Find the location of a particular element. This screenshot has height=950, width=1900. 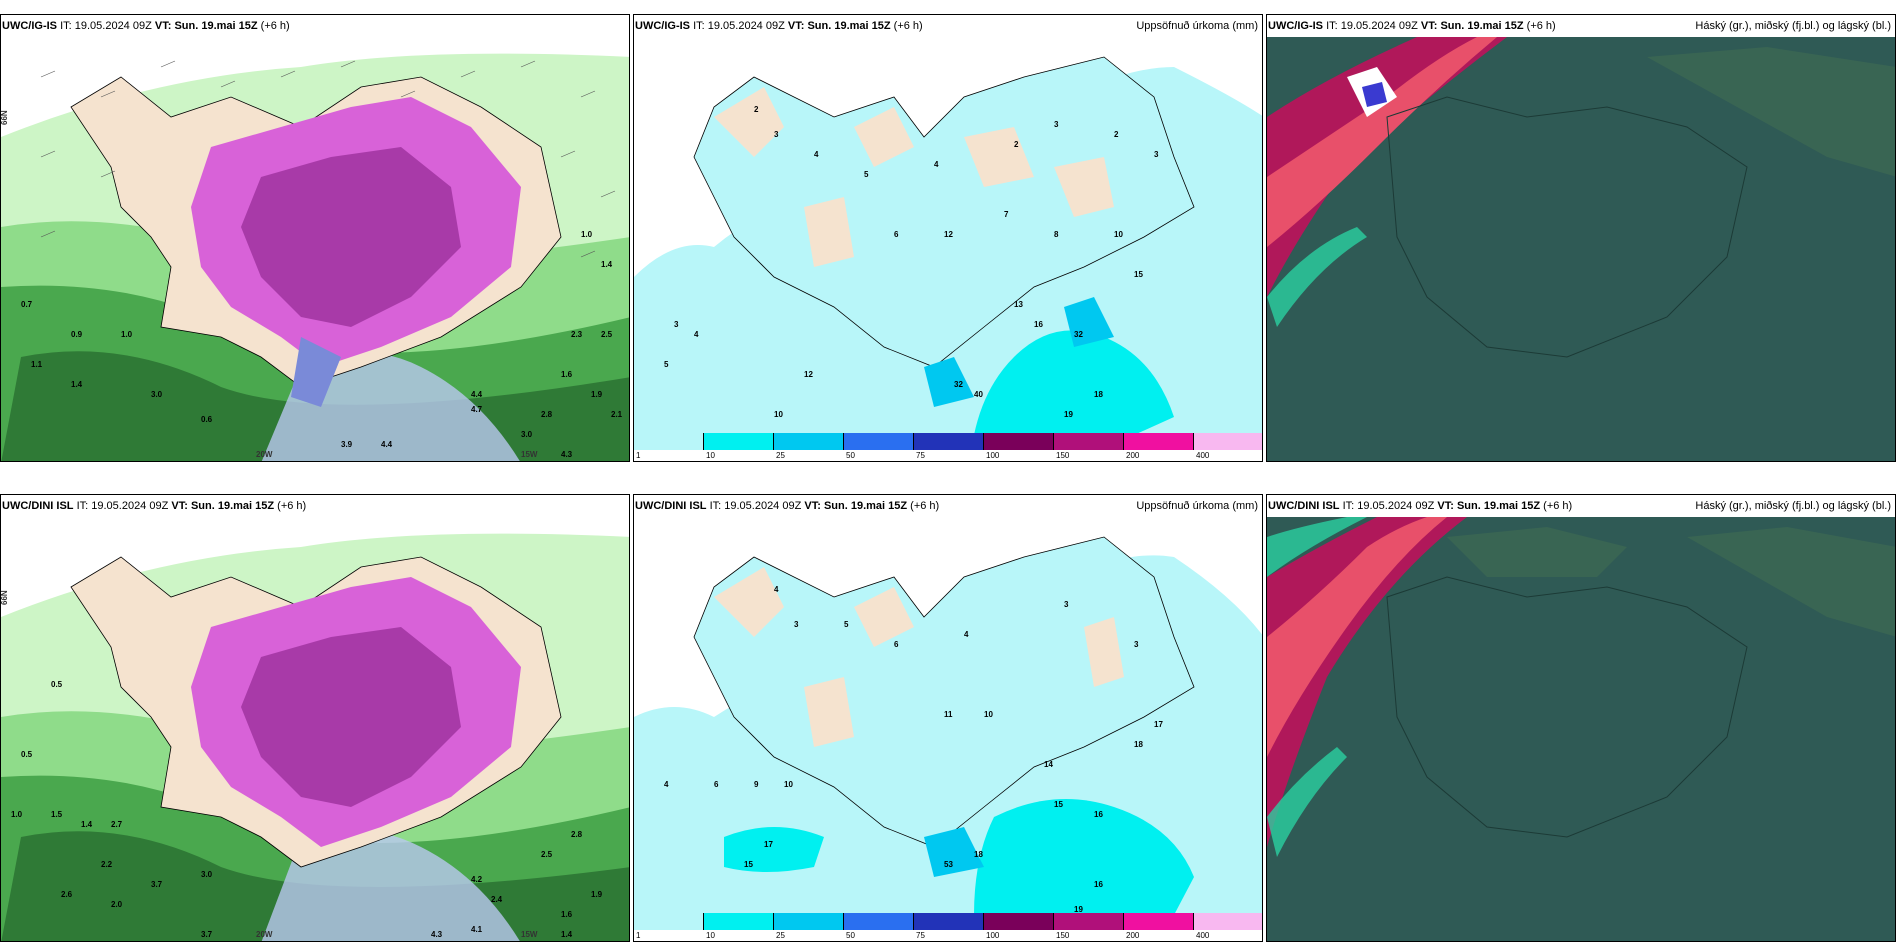

svg-text: 8 is located at coordinates (1056, 234).